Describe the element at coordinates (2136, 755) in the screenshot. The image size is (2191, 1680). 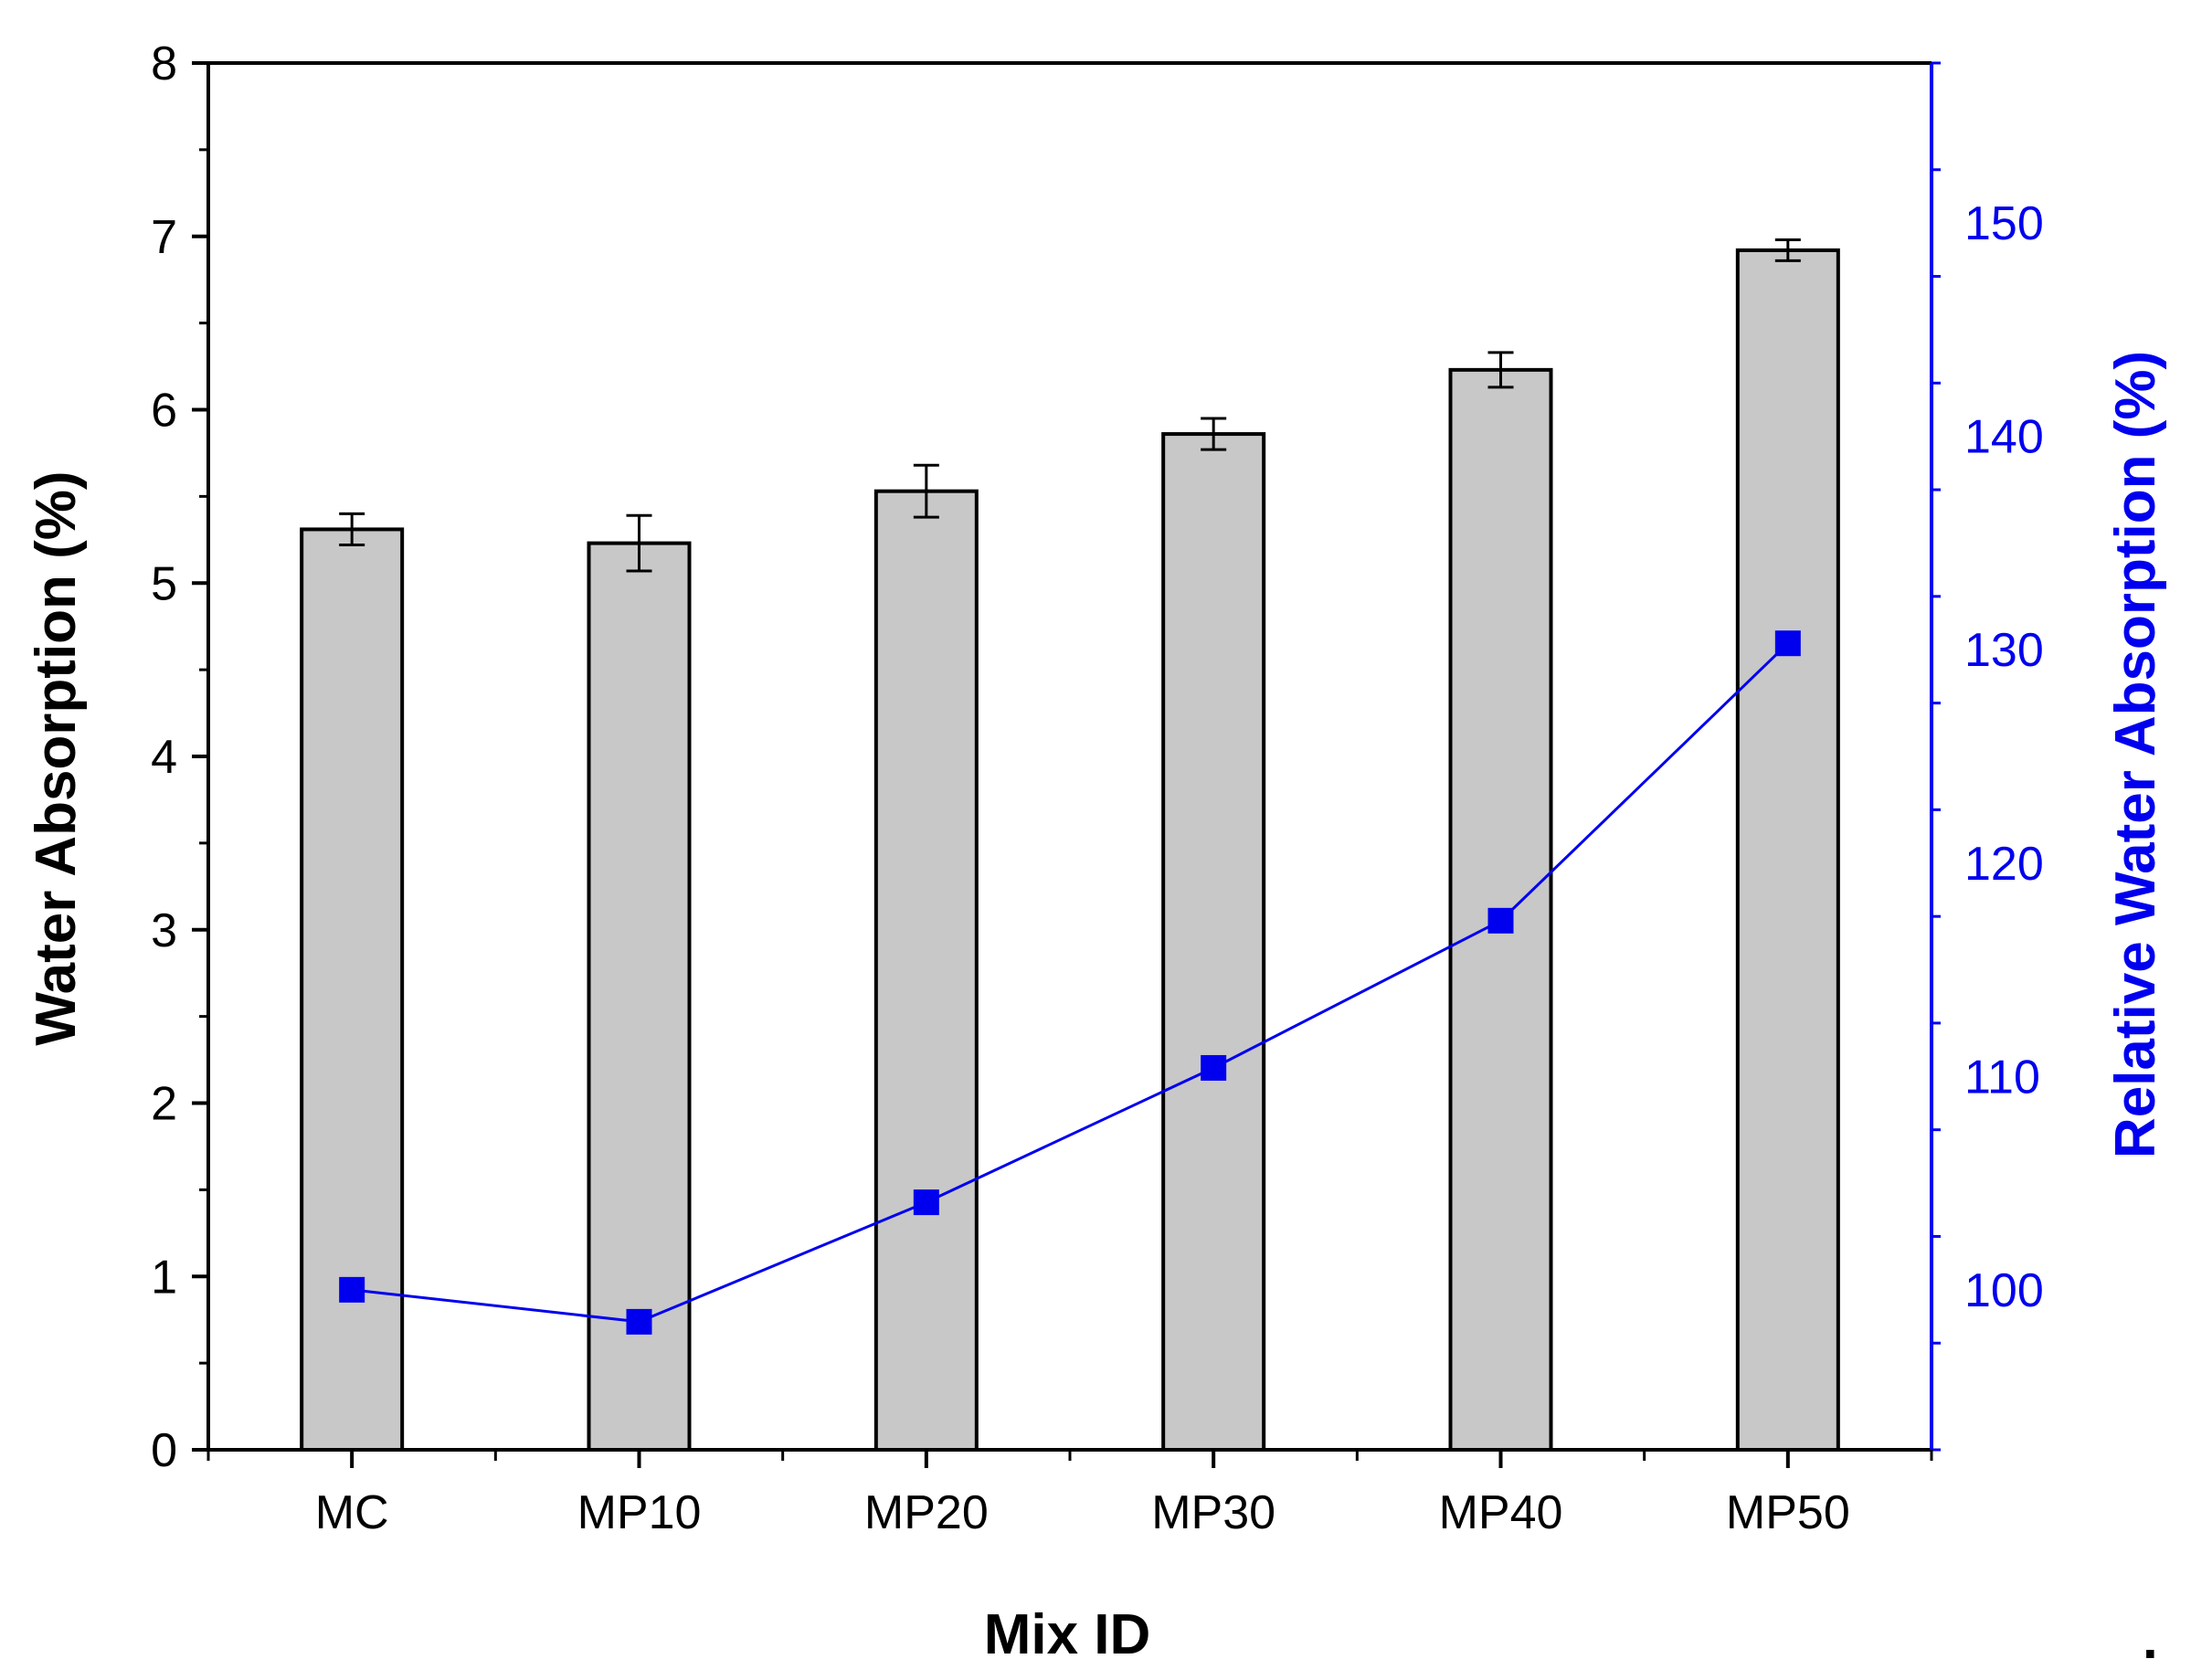
I see `y2-axis-title: Relative Water Absorption (%)` at that location.